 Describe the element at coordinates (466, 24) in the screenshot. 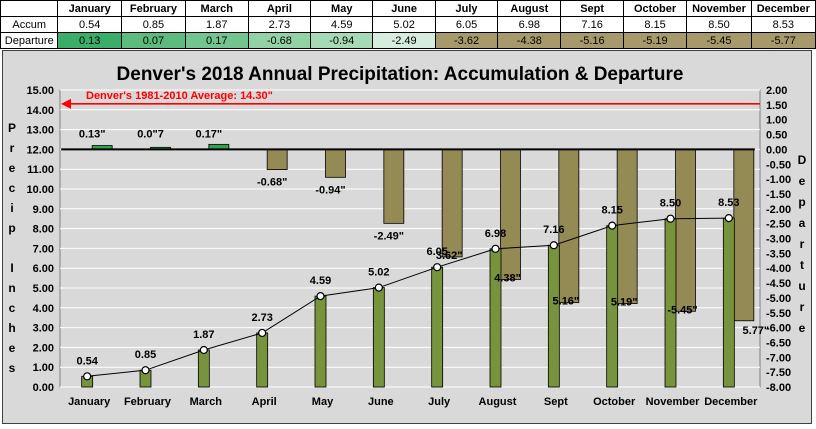

I see `accum-cell: 6.05` at that location.